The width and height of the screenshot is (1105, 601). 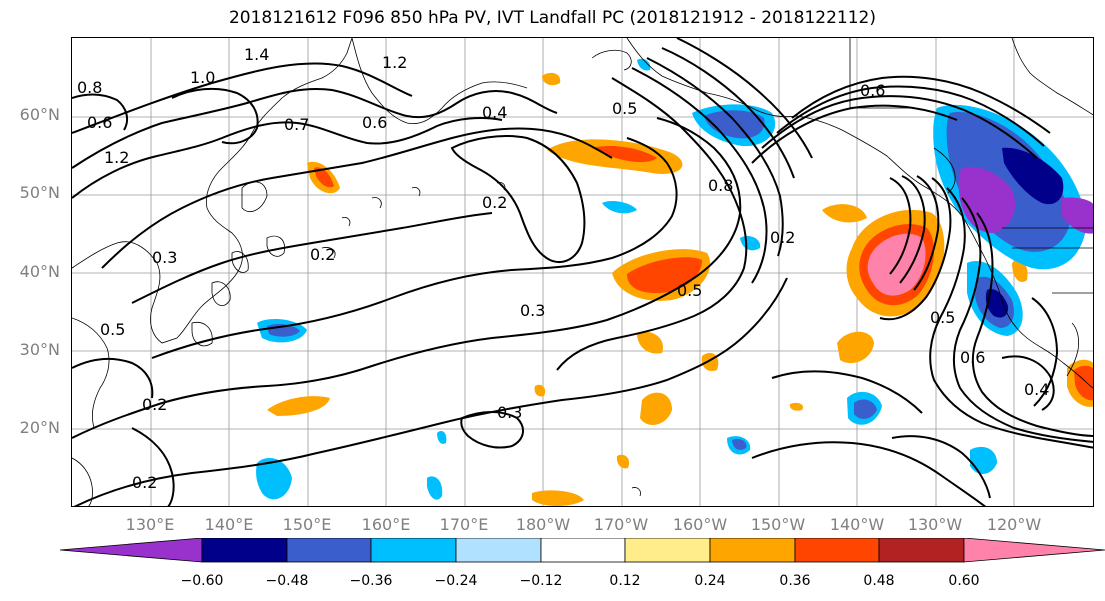 I want to click on colorbar-label: 0.36, so click(x=795, y=581).